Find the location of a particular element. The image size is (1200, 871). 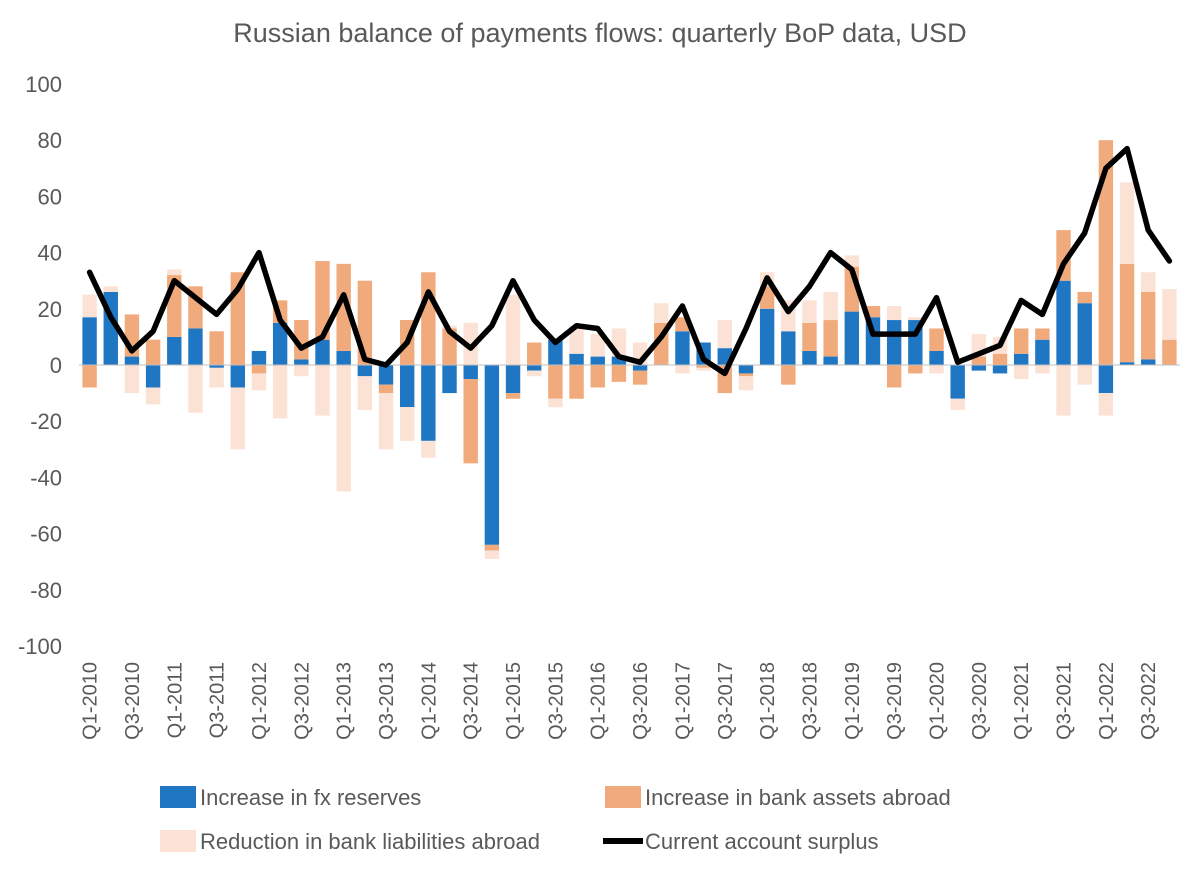

x-tick-label: Q3-2017 is located at coordinates (726, 701).